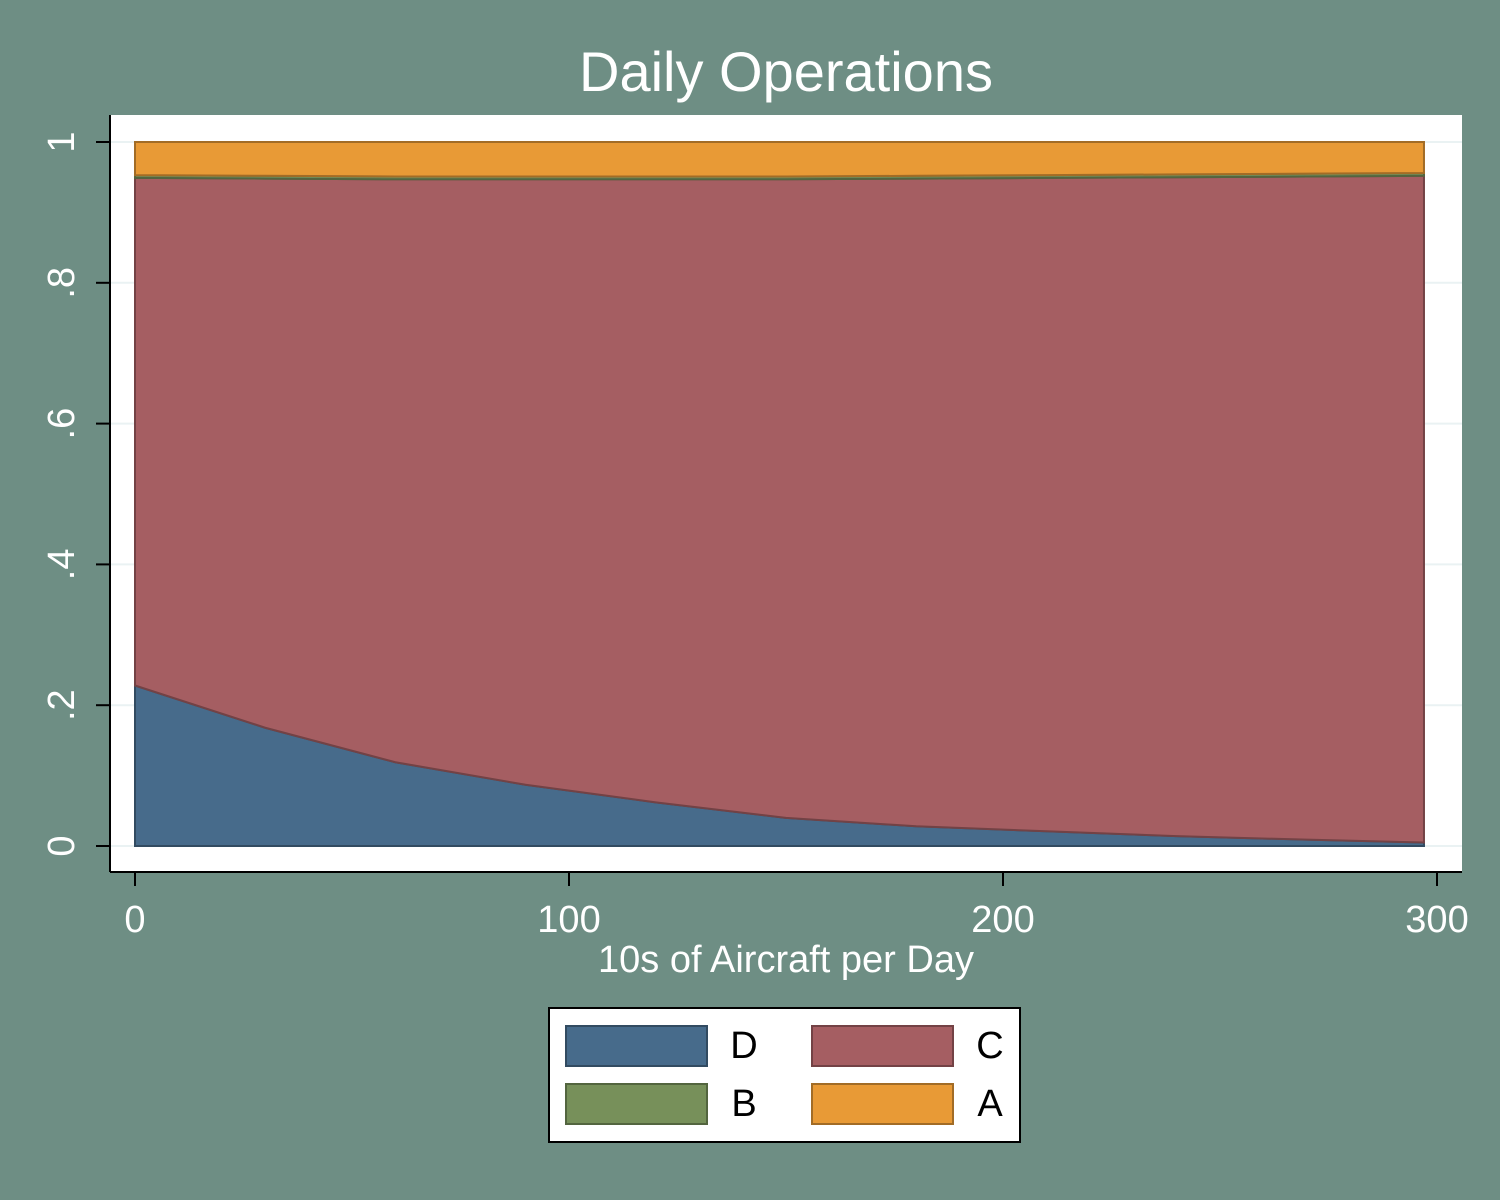 Image resolution: width=1500 pixels, height=1200 pixels. Describe the element at coordinates (1436, 920) in the screenshot. I see `x-tick-label: 300` at that location.